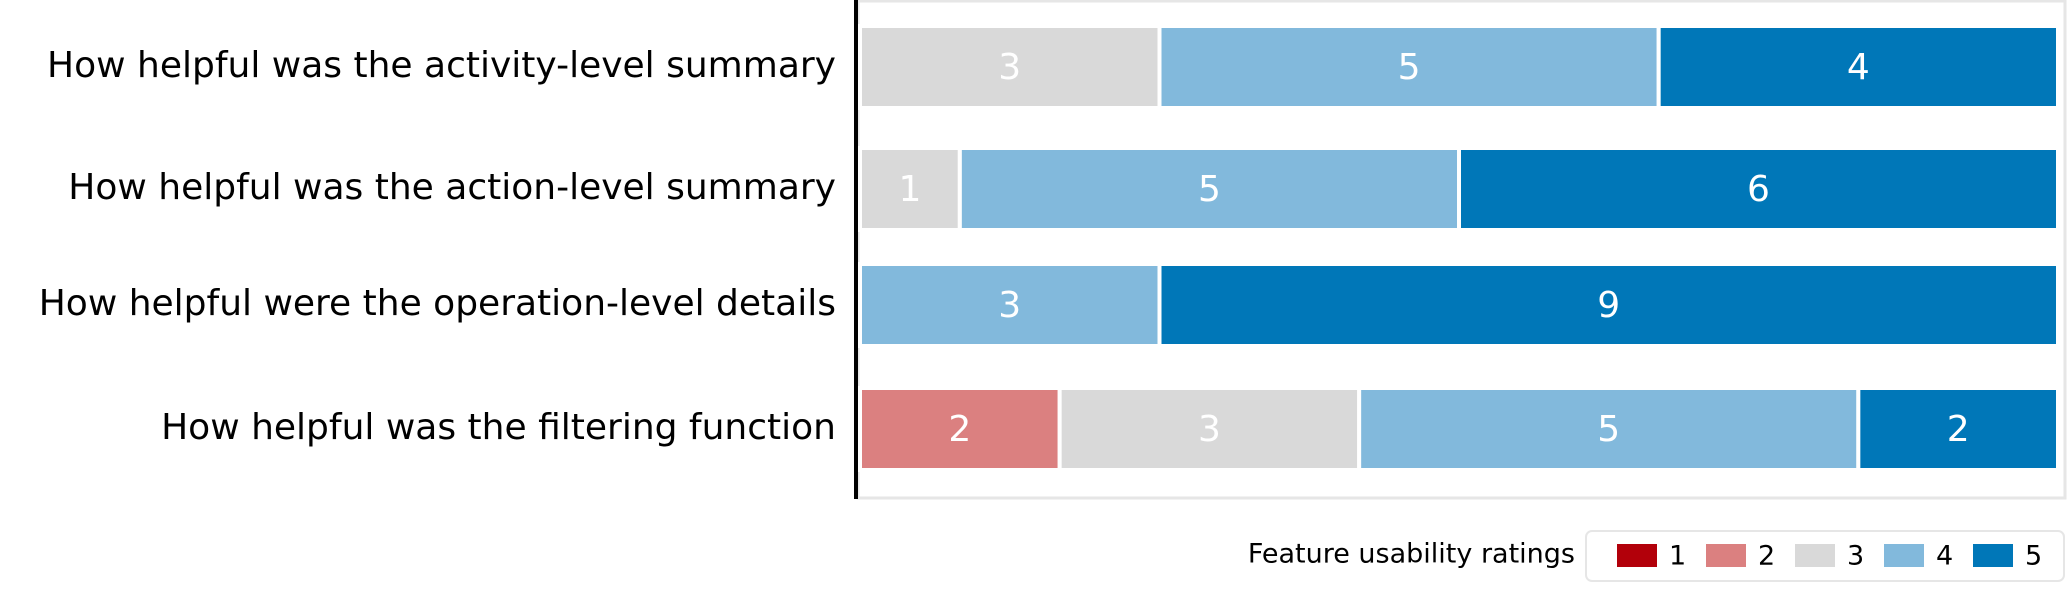 The image size is (2068, 592). I want to click on legend-label: 1, so click(1677, 556).